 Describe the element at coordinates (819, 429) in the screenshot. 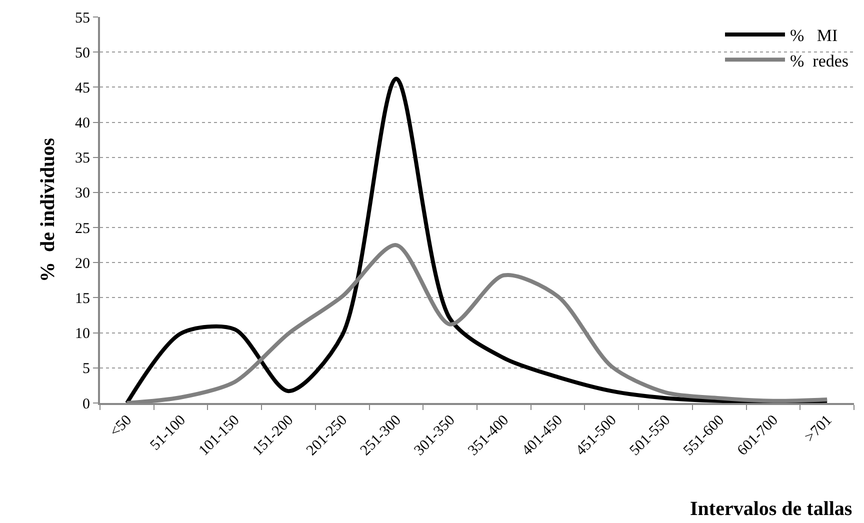

I see `x-tick-label: >701` at that location.